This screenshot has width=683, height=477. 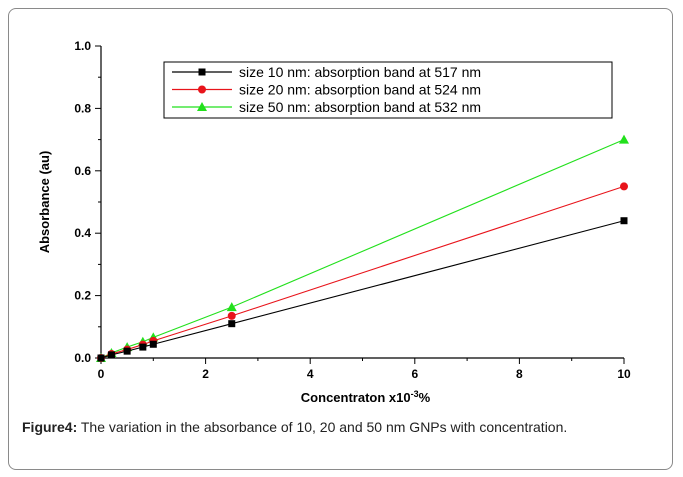 I want to click on x-tick-label: 8, so click(x=519, y=374).